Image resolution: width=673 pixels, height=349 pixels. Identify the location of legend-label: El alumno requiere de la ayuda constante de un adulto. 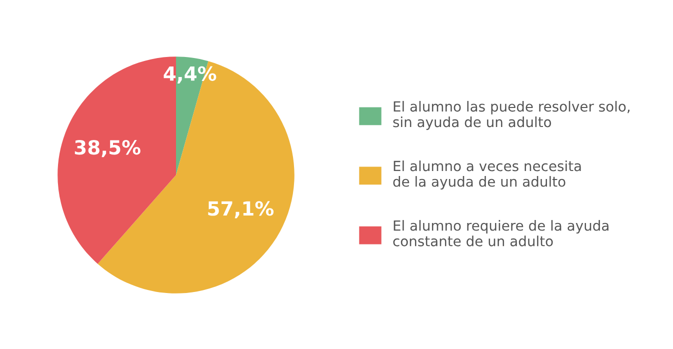
(500, 233).